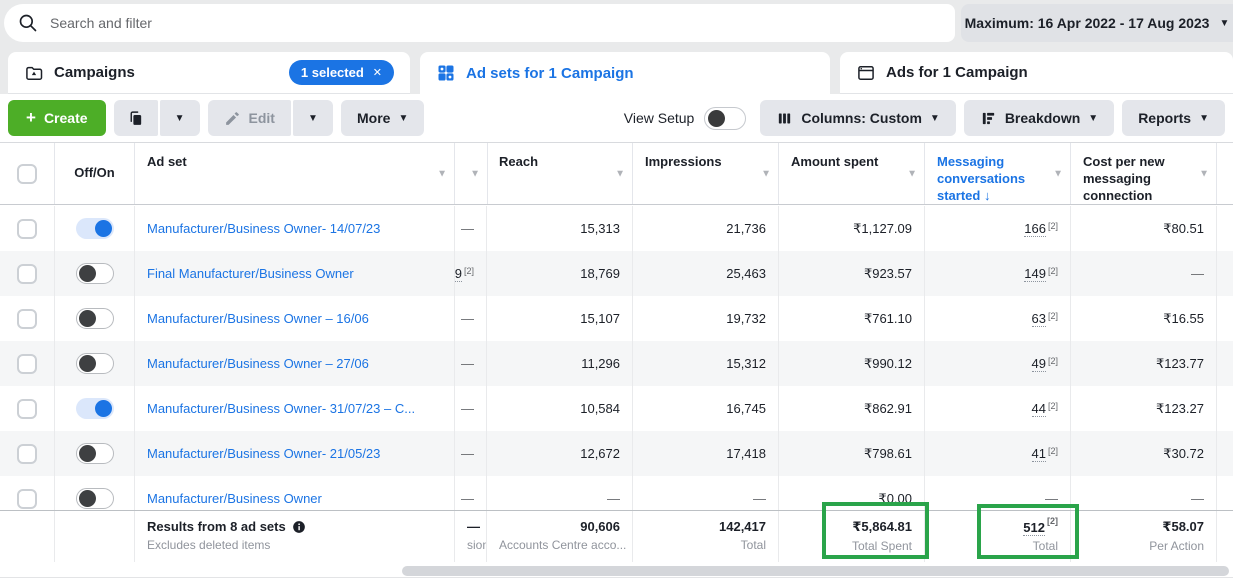 The image size is (1233, 578). I want to click on search-icon, so click(28, 23).